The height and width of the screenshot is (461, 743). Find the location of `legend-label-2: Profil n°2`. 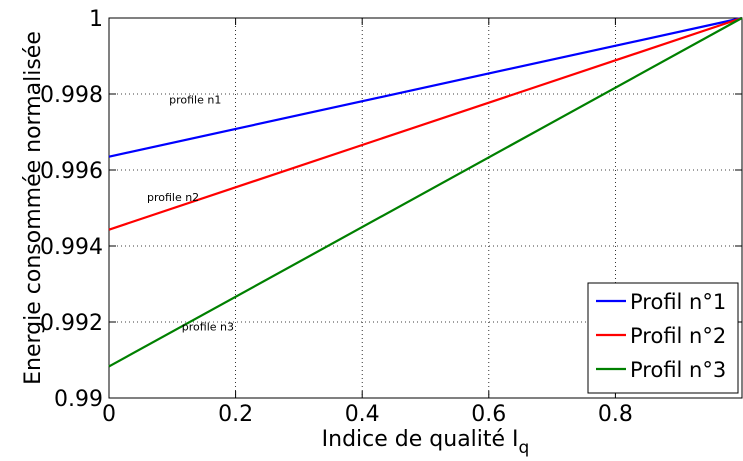

legend-label-2: Profil n°2 is located at coordinates (678, 336).